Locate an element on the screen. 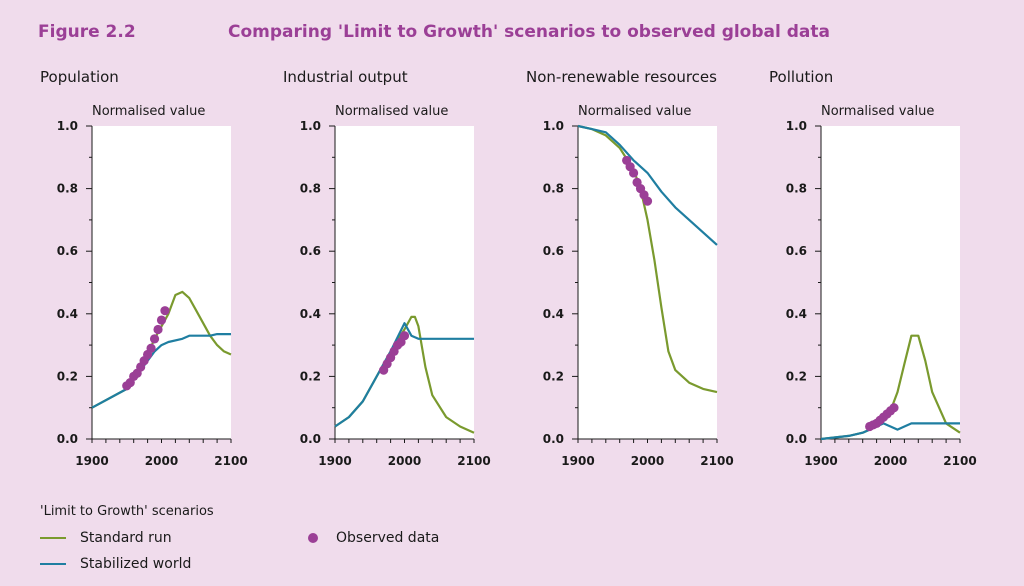 The width and height of the screenshot is (1024, 586). chart-4-observed-point is located at coordinates (894, 408).